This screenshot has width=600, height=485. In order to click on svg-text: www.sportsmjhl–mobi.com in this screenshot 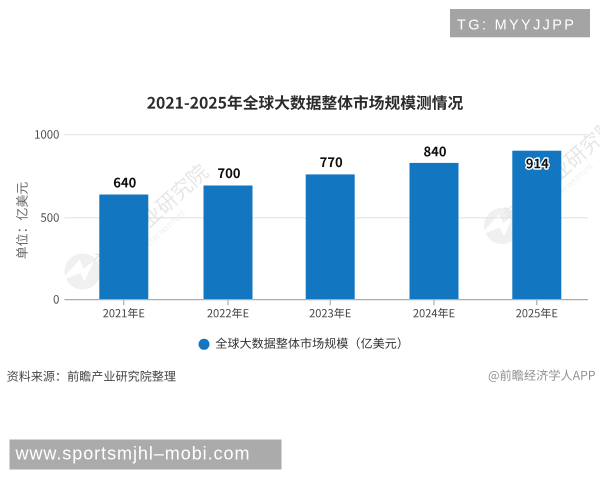, I will do `click(133, 453)`.